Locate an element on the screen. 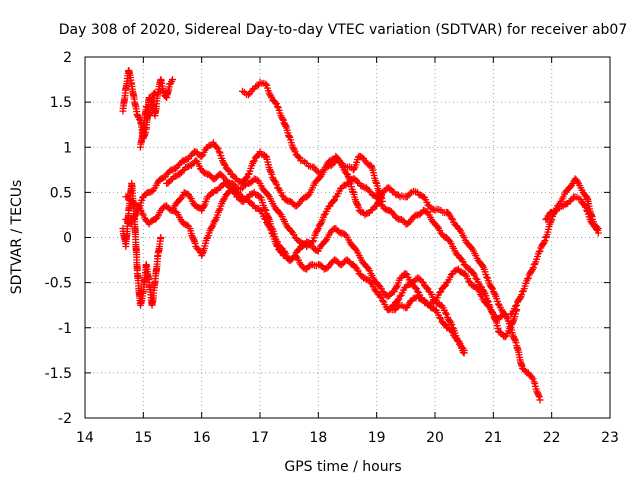 This screenshot has width=640, height=480. x-tick-label: 19 is located at coordinates (377, 438).